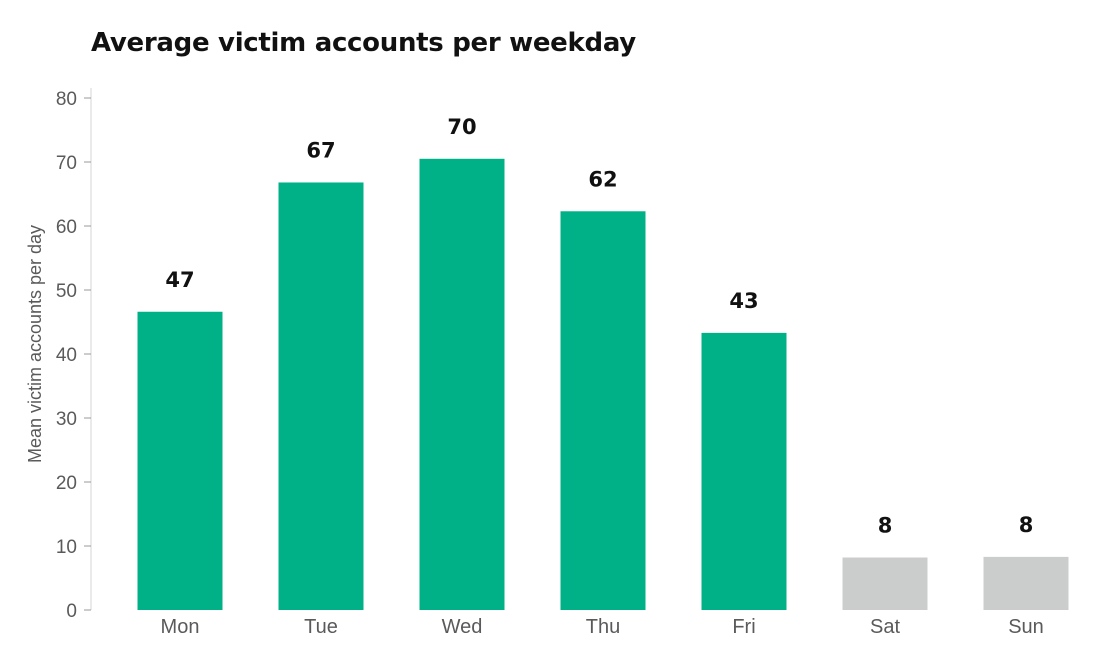  I want to click on x-axis: Mon Tue Wed Thu Fri Sat Sun, so click(602, 627).